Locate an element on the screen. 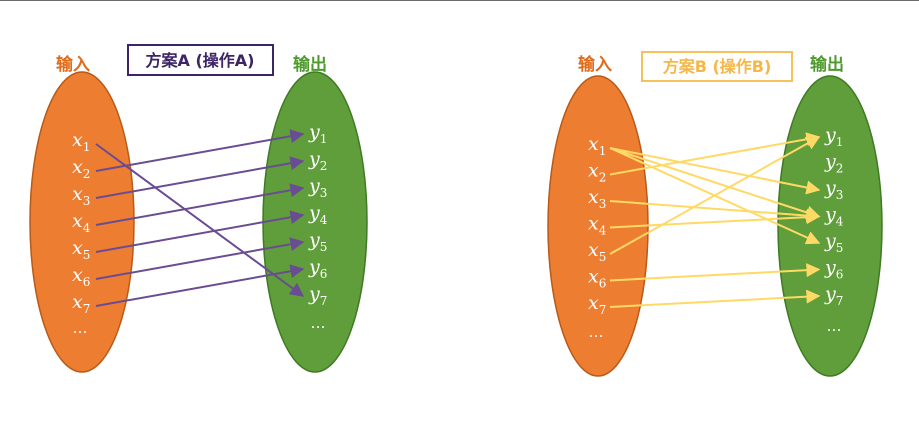 The image size is (919, 443). arrow-x5-to-y1-b is located at coordinates (715, 195).